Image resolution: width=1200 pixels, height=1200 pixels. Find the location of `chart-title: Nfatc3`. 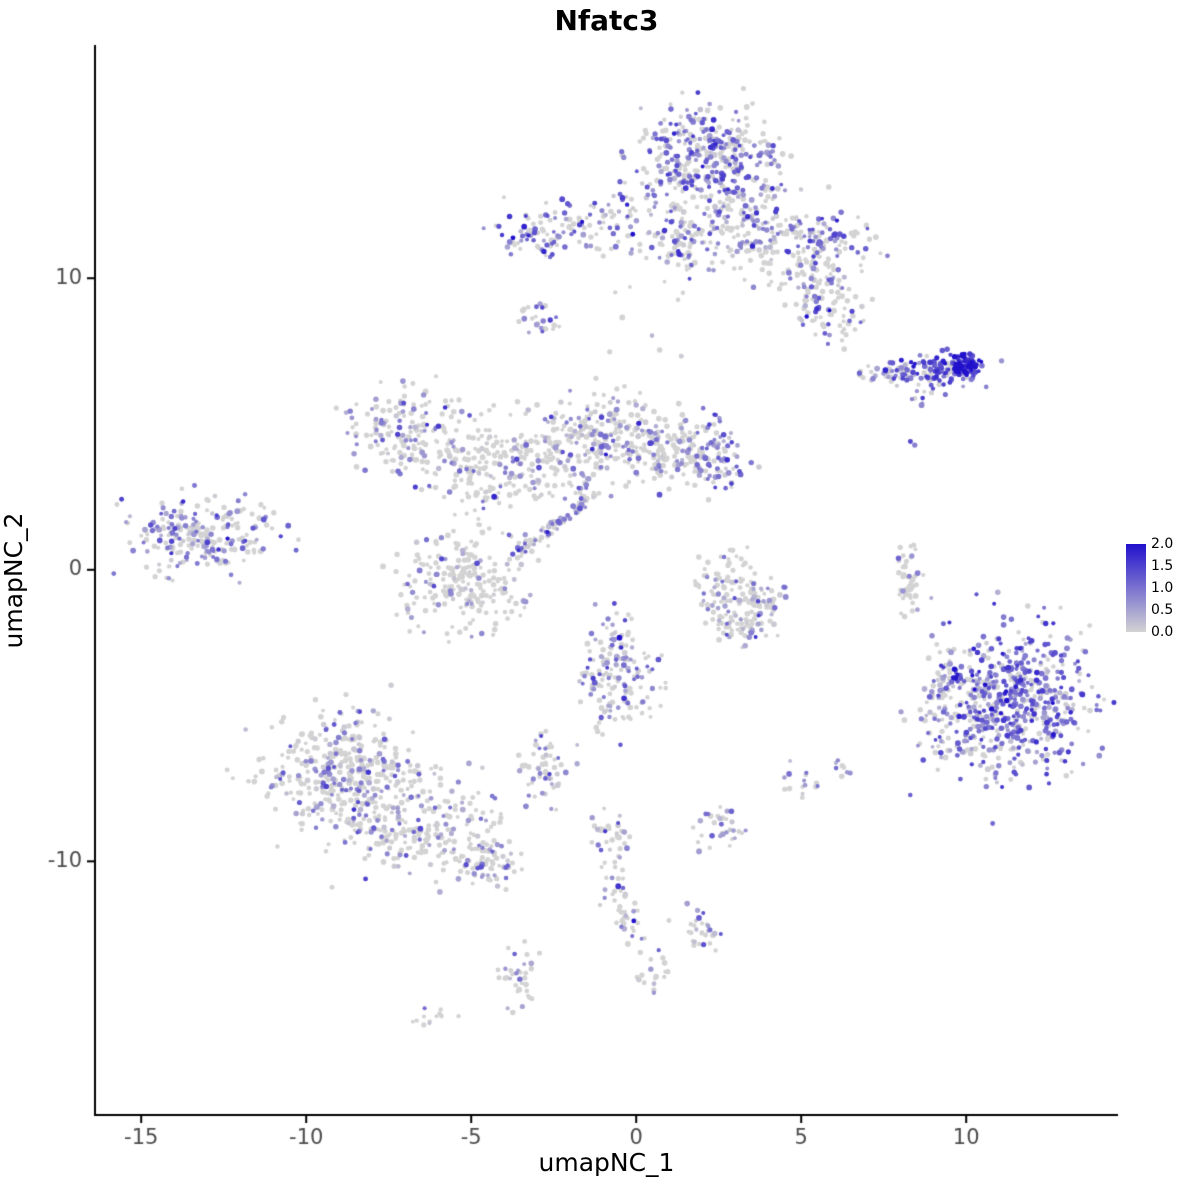

chart-title: Nfatc3 is located at coordinates (606, 20).